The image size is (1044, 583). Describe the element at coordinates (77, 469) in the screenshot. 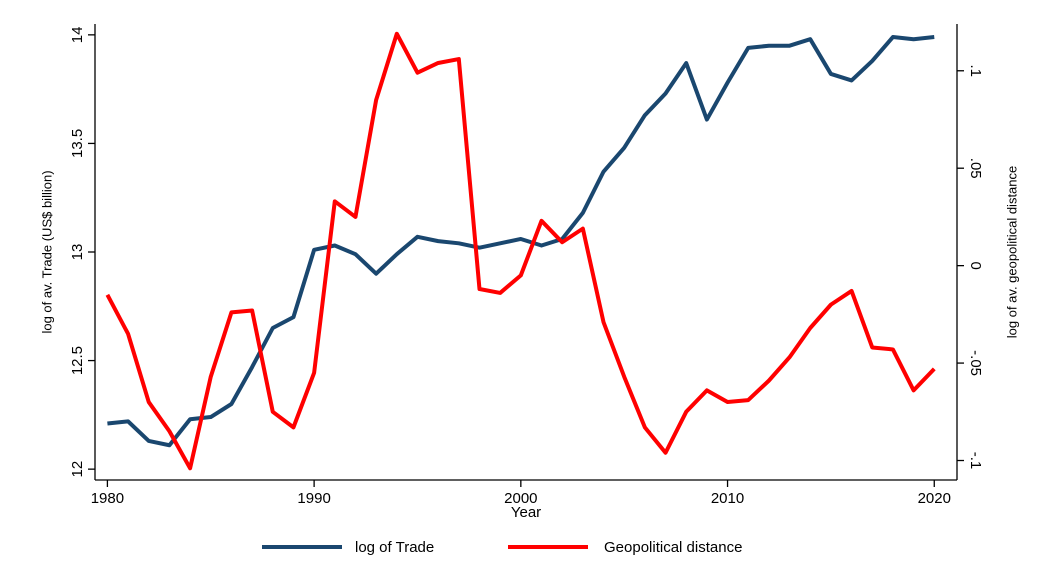

I see `y-tick-label: 12` at that location.